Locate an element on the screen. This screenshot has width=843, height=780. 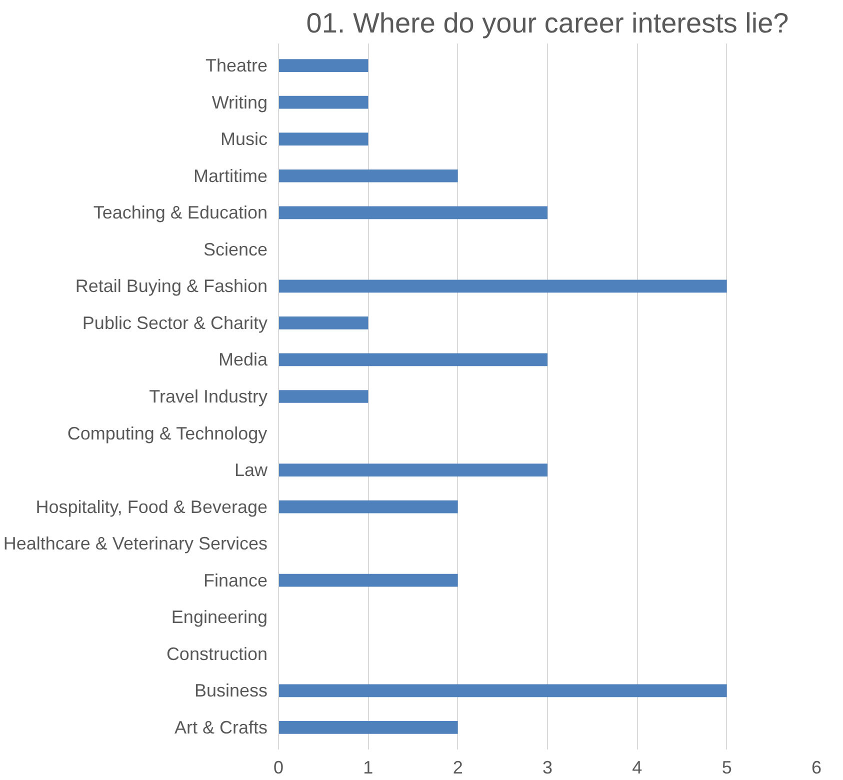
y-tick-label: Writing is located at coordinates (240, 102).